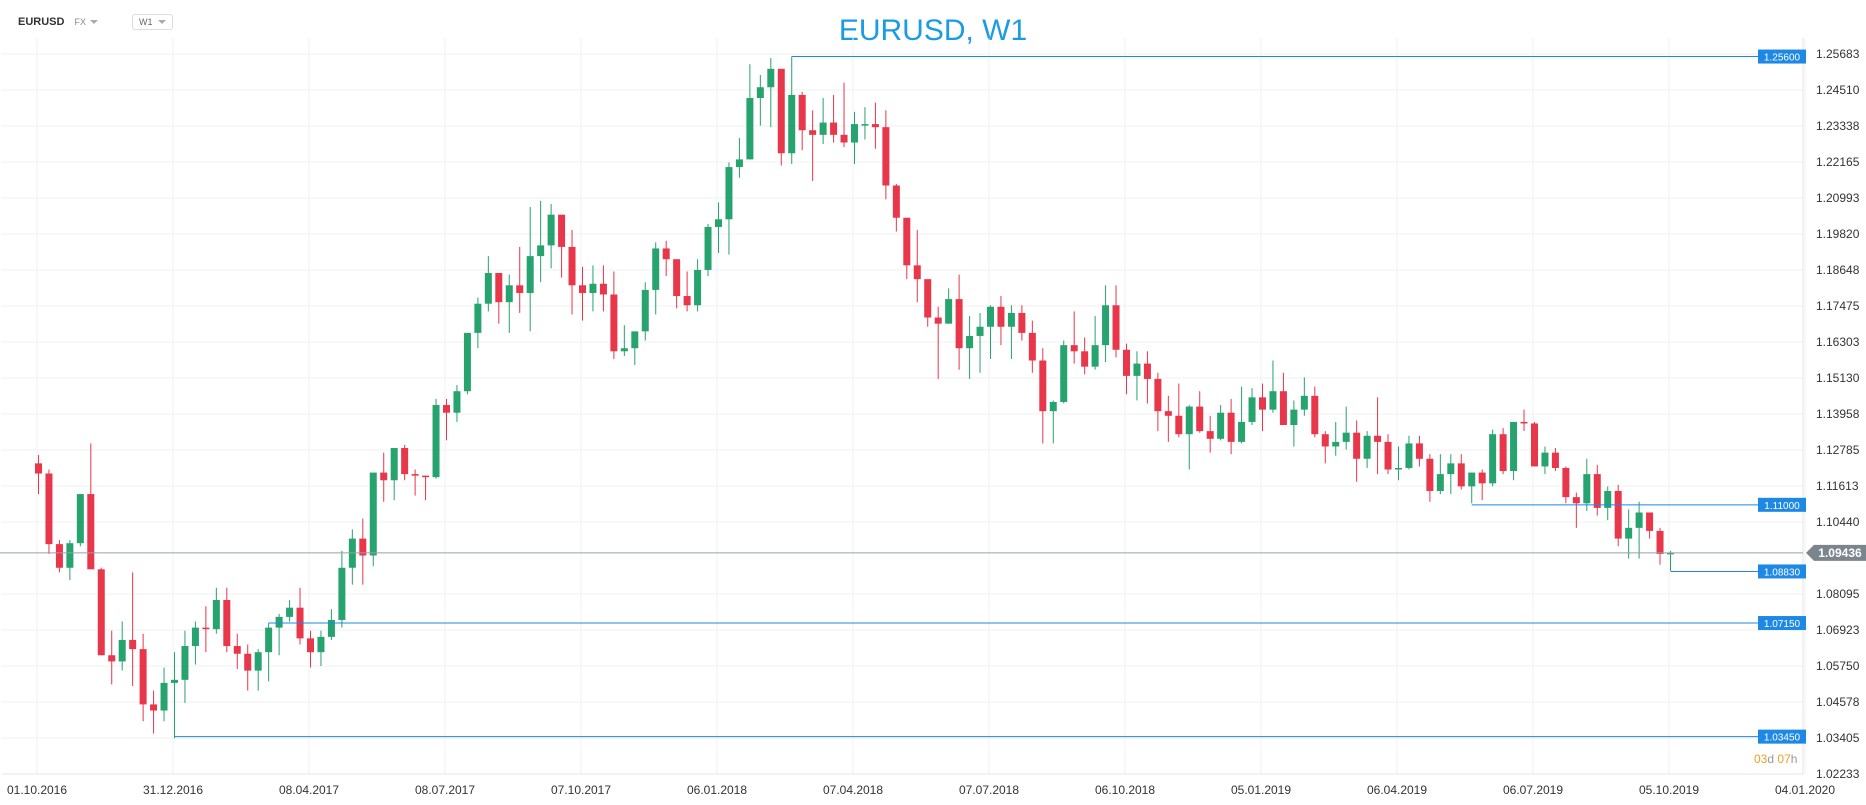  Describe the element at coordinates (853, 790) in the screenshot. I see `x-tick-label: 07.04.2018` at that location.